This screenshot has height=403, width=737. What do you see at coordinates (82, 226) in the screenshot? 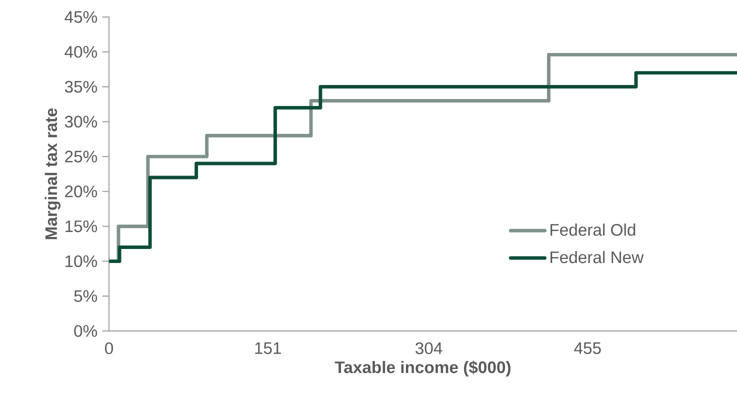
I see `y-tick-label: 15%` at bounding box center [82, 226].